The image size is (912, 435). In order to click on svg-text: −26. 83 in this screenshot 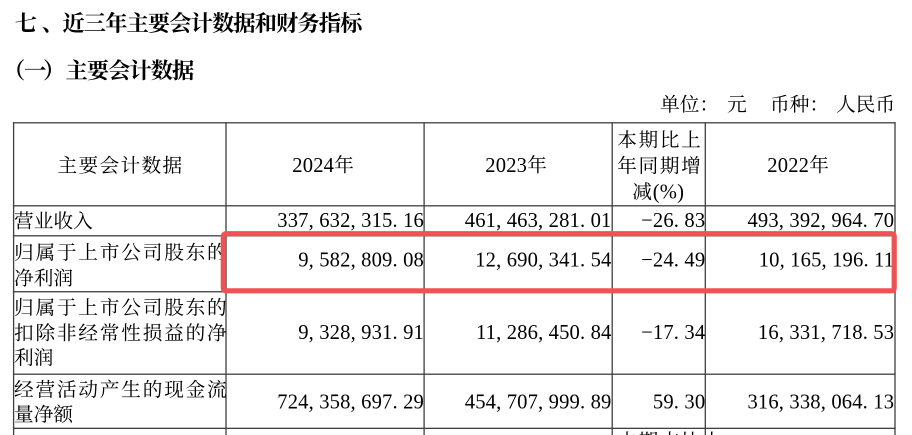, I will do `click(673, 221)`.